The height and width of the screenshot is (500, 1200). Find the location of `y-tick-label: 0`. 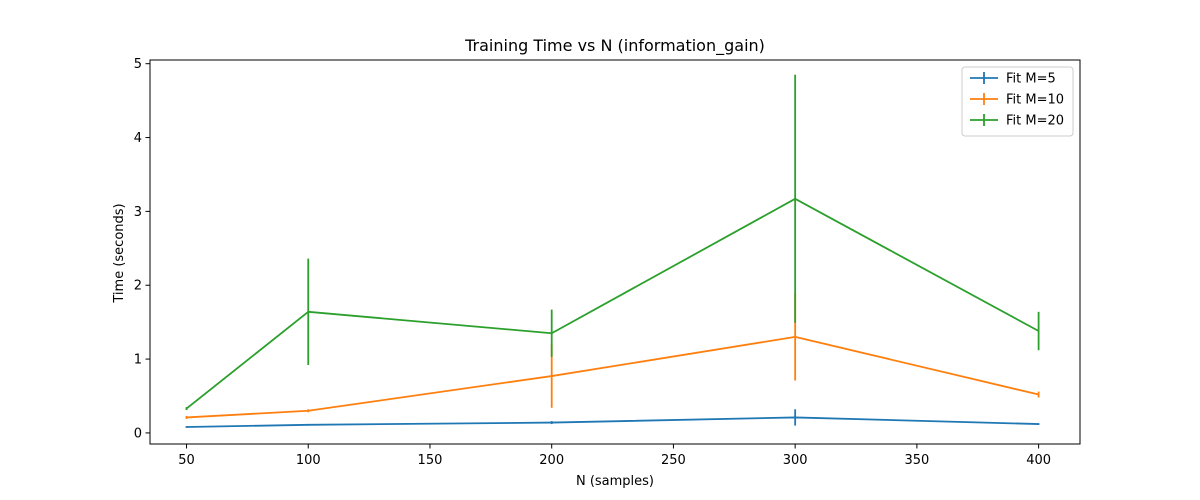

y-tick-label: 0 is located at coordinates (138, 433).